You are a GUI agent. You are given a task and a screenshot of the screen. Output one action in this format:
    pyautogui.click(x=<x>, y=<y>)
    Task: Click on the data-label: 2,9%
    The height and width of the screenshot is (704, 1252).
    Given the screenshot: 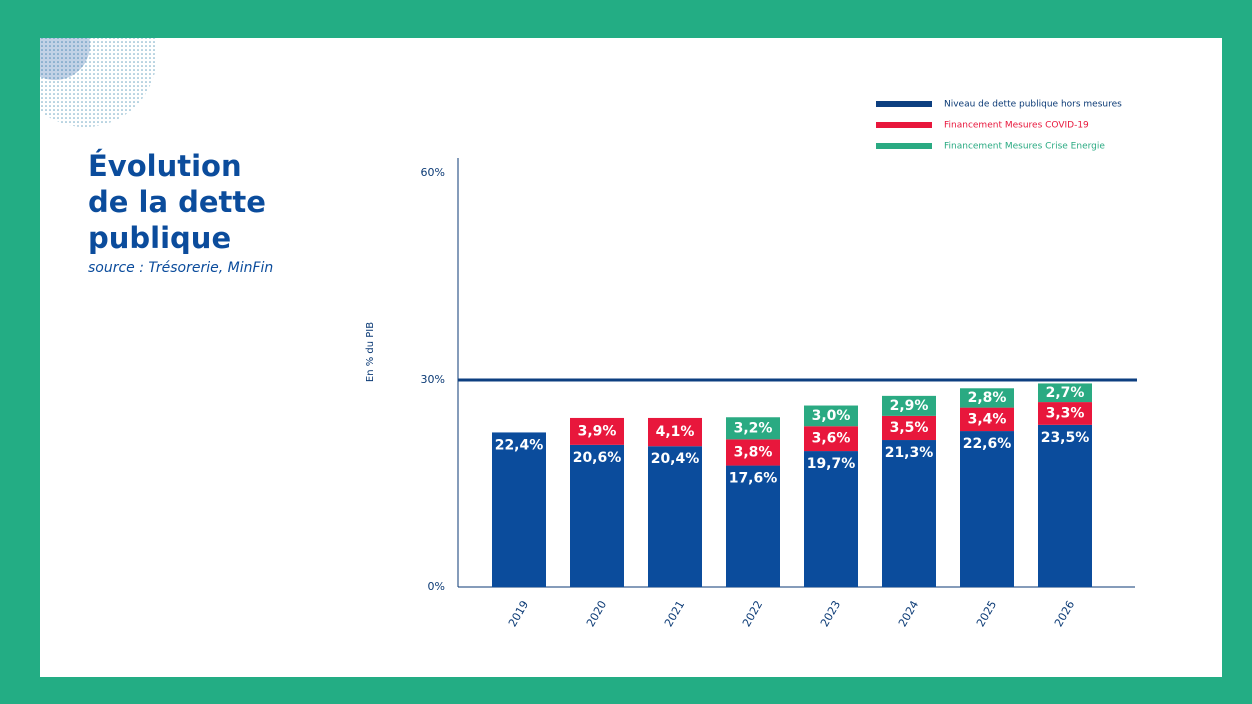 What is the action you would take?
    pyautogui.click(x=909, y=406)
    